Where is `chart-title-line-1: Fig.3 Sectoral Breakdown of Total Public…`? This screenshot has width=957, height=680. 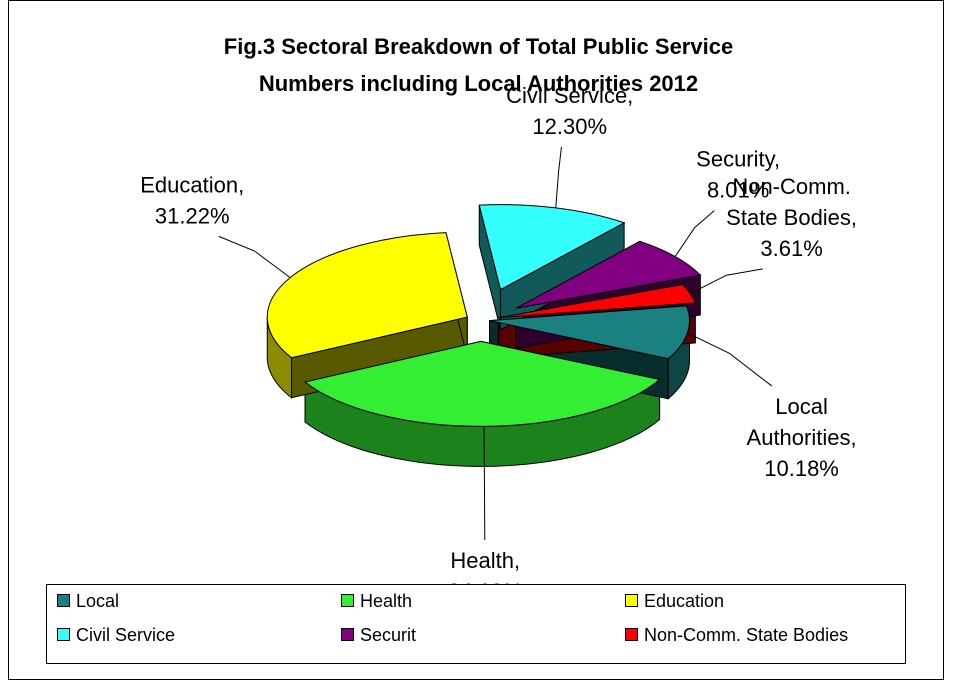 chart-title-line-1: Fig.3 Sectoral Breakdown of Total Public… is located at coordinates (478, 46).